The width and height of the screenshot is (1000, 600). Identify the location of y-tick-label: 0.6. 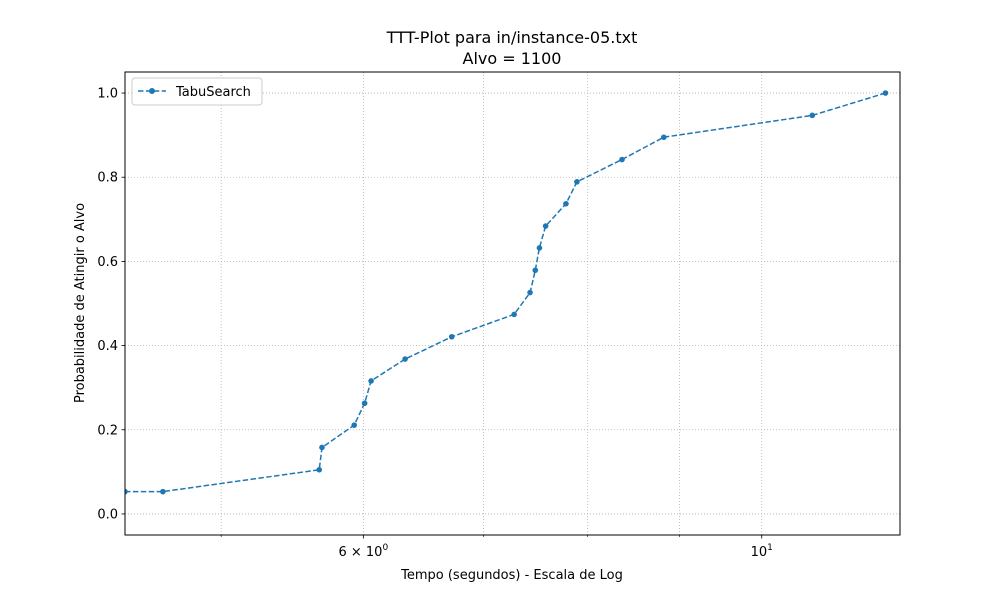
(107, 262).